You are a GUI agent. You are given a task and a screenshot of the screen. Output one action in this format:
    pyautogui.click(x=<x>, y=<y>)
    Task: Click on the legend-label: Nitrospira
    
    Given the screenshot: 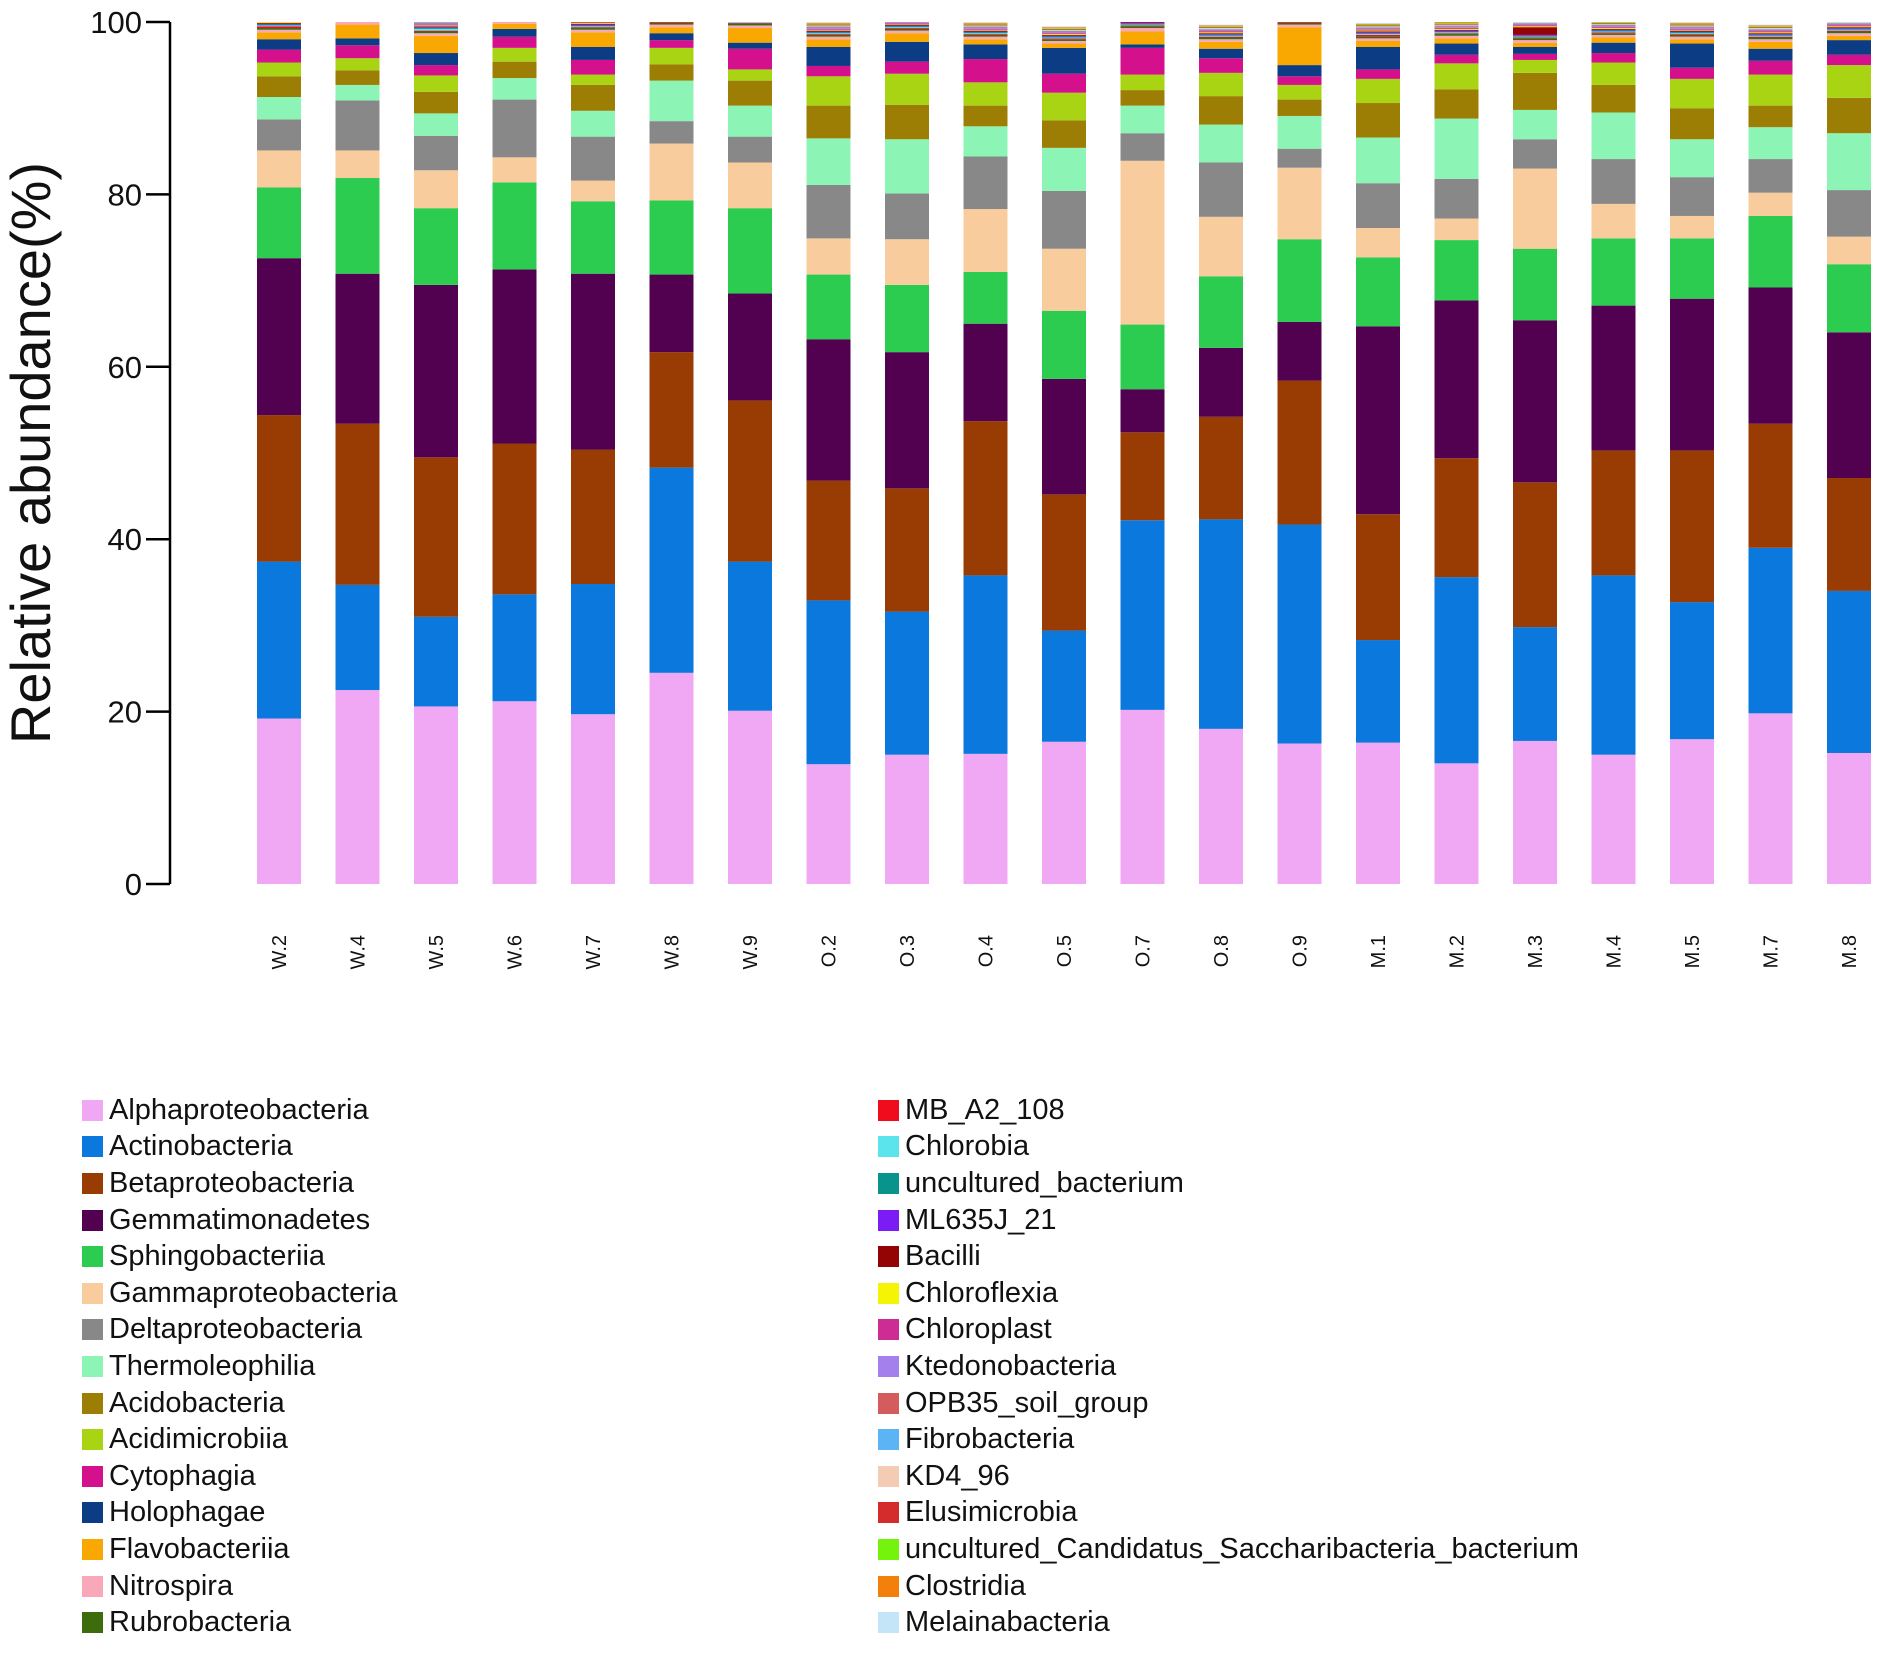 What is the action you would take?
    pyautogui.click(x=171, y=1585)
    